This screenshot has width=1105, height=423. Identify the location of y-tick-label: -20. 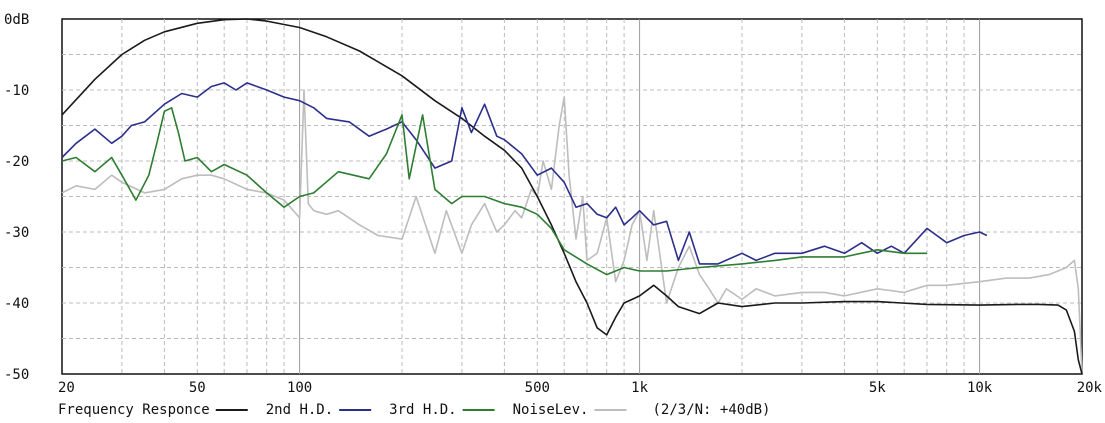
(16, 162).